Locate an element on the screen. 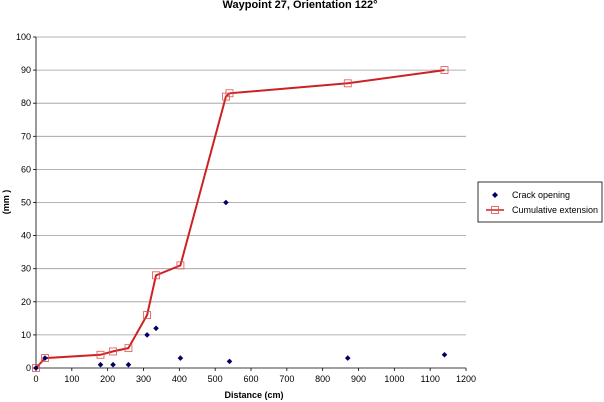 This screenshot has height=402, width=604. legend-label-crack-opening: Crack opening is located at coordinates (541, 195).